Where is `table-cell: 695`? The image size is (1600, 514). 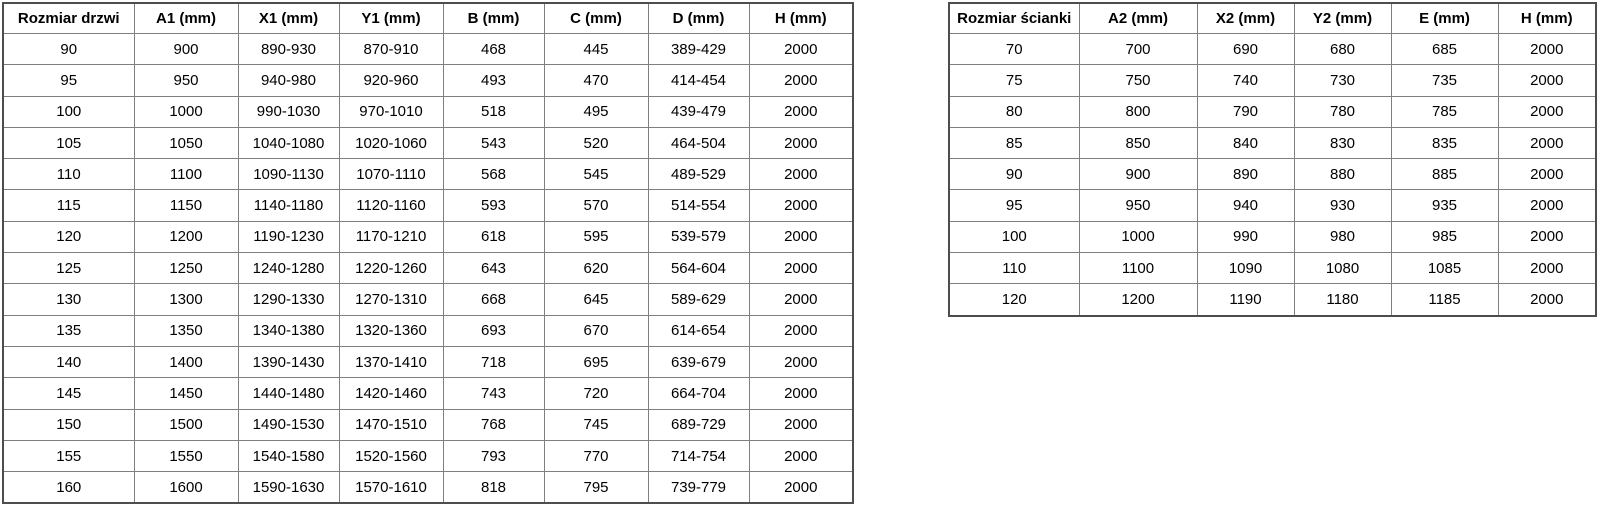 table-cell: 695 is located at coordinates (596, 362).